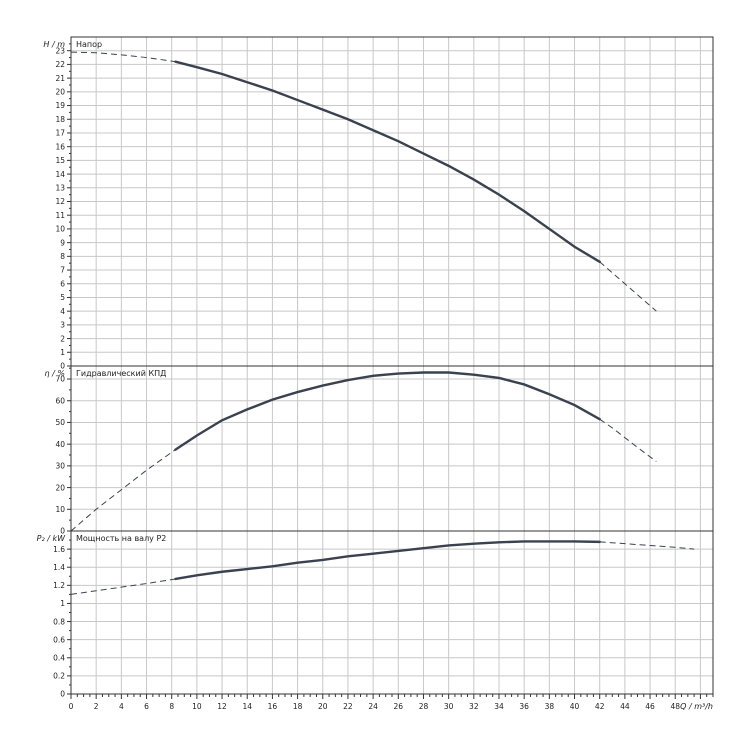 The image size is (750, 754). What do you see at coordinates (51, 538) in the screenshot?
I see `y-axis-label: P₂ / kW` at bounding box center [51, 538].